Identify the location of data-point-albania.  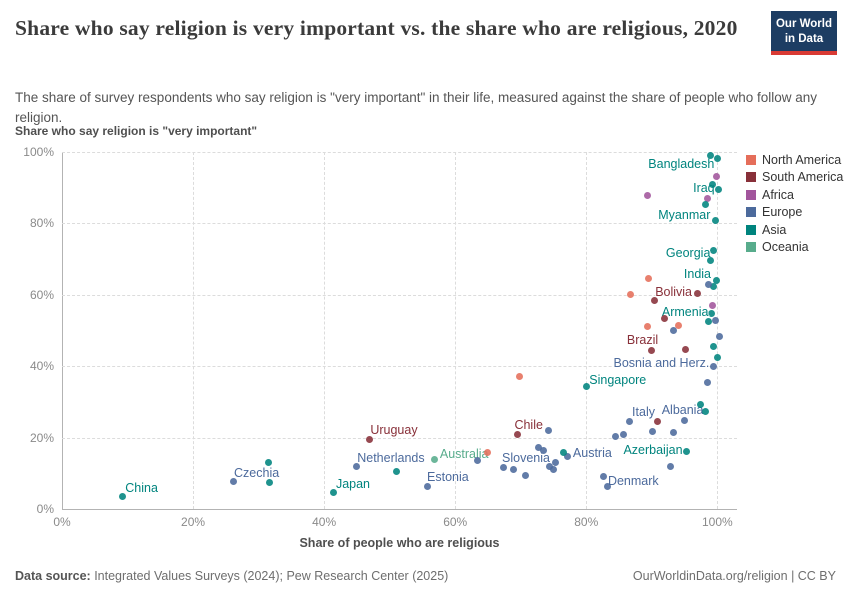
(685, 420).